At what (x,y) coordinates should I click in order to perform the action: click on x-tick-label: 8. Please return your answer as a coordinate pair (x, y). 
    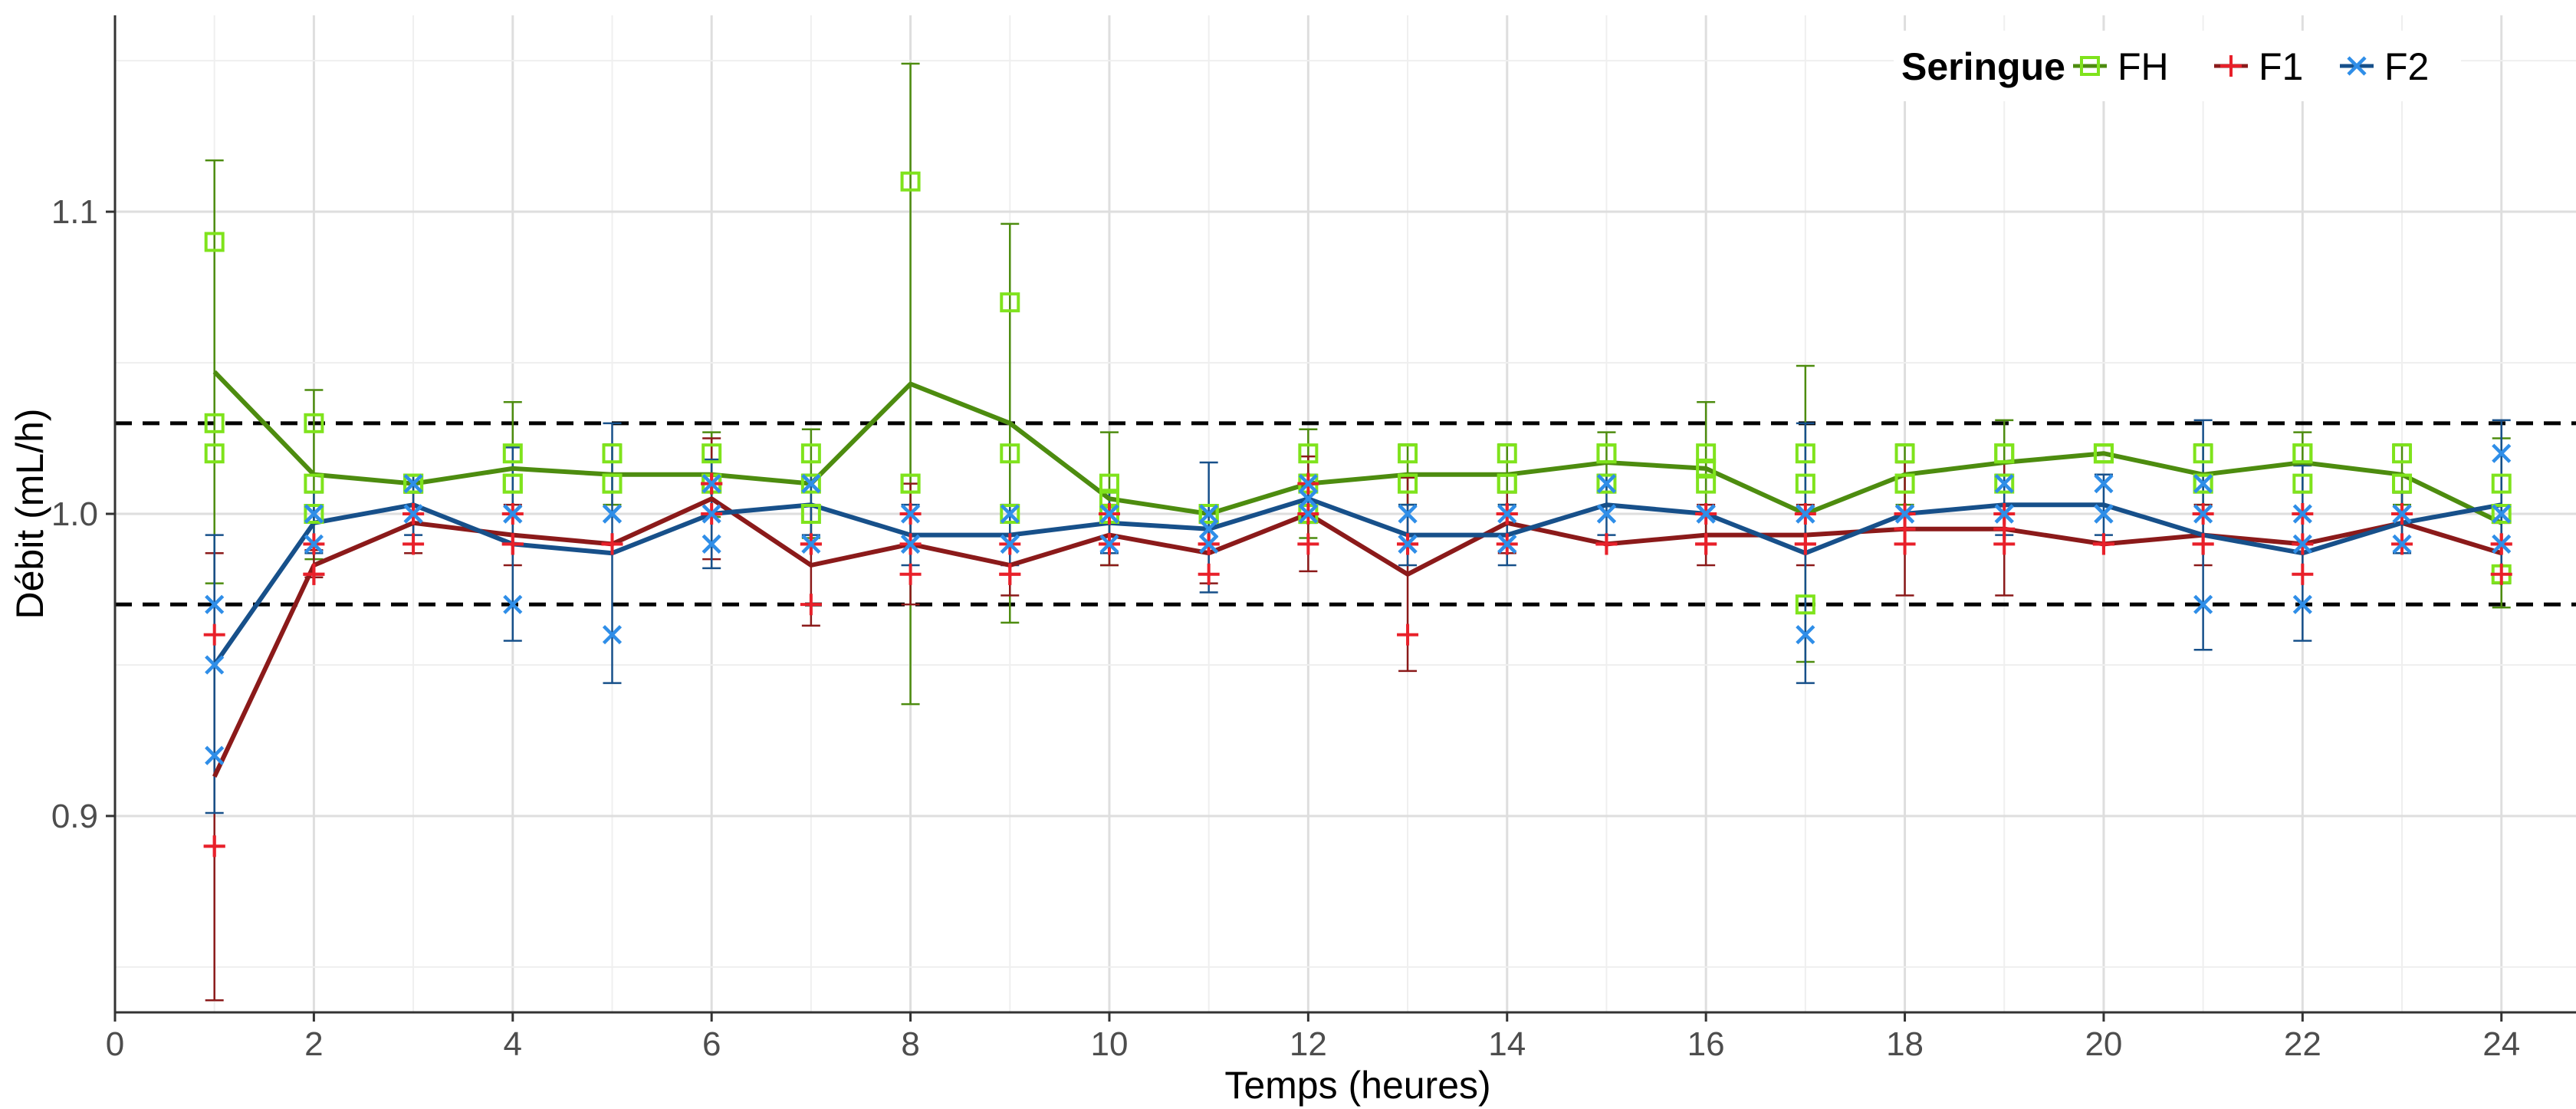
    Looking at the image, I should click on (910, 1044).